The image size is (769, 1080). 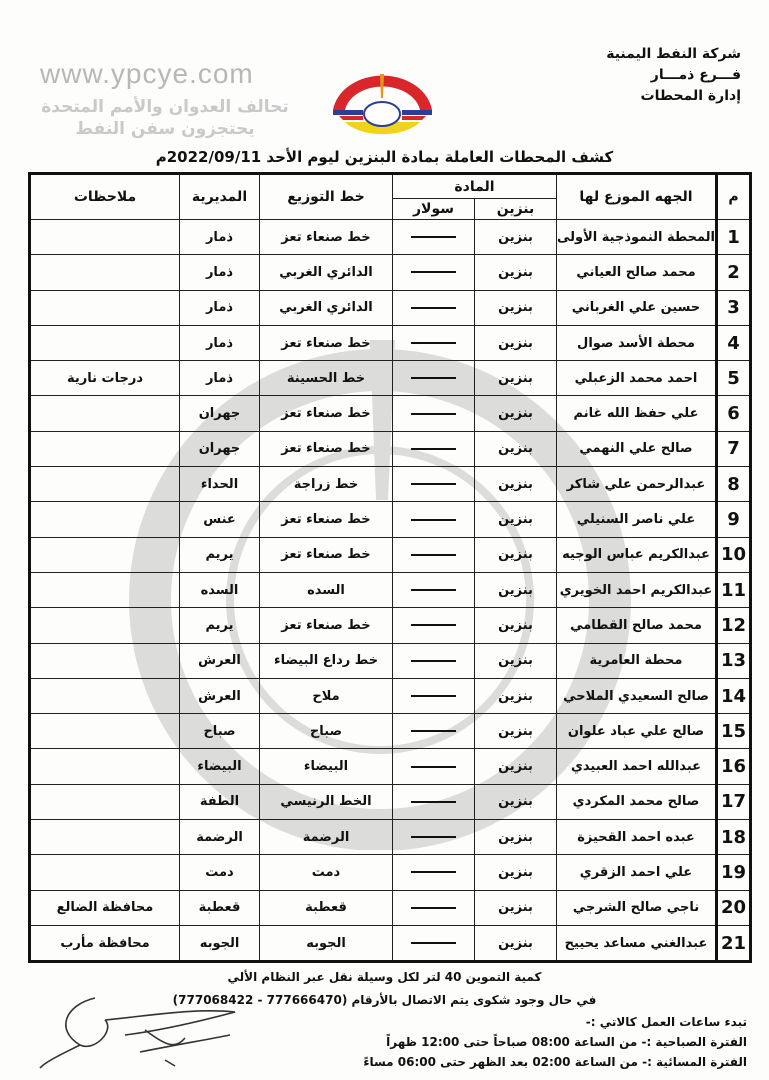 I want to click on recipient-name: عبدالرحمن علي شاكر, so click(x=636, y=484).